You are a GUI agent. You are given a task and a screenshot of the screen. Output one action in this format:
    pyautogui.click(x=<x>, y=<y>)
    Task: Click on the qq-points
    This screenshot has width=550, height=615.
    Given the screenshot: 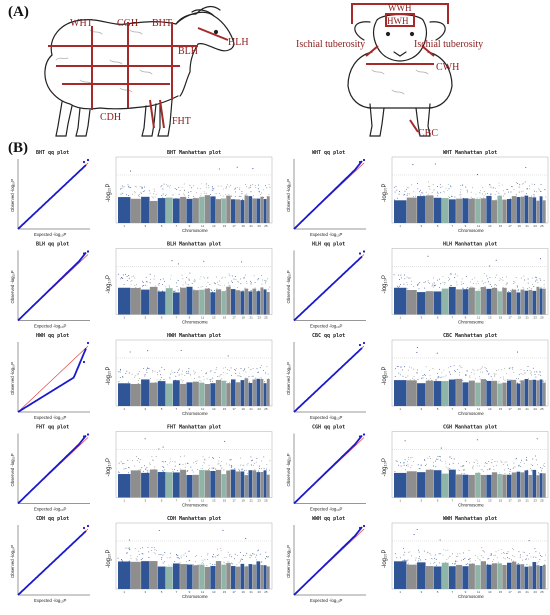 What is the action you would take?
    pyautogui.click(x=52, y=380)
    